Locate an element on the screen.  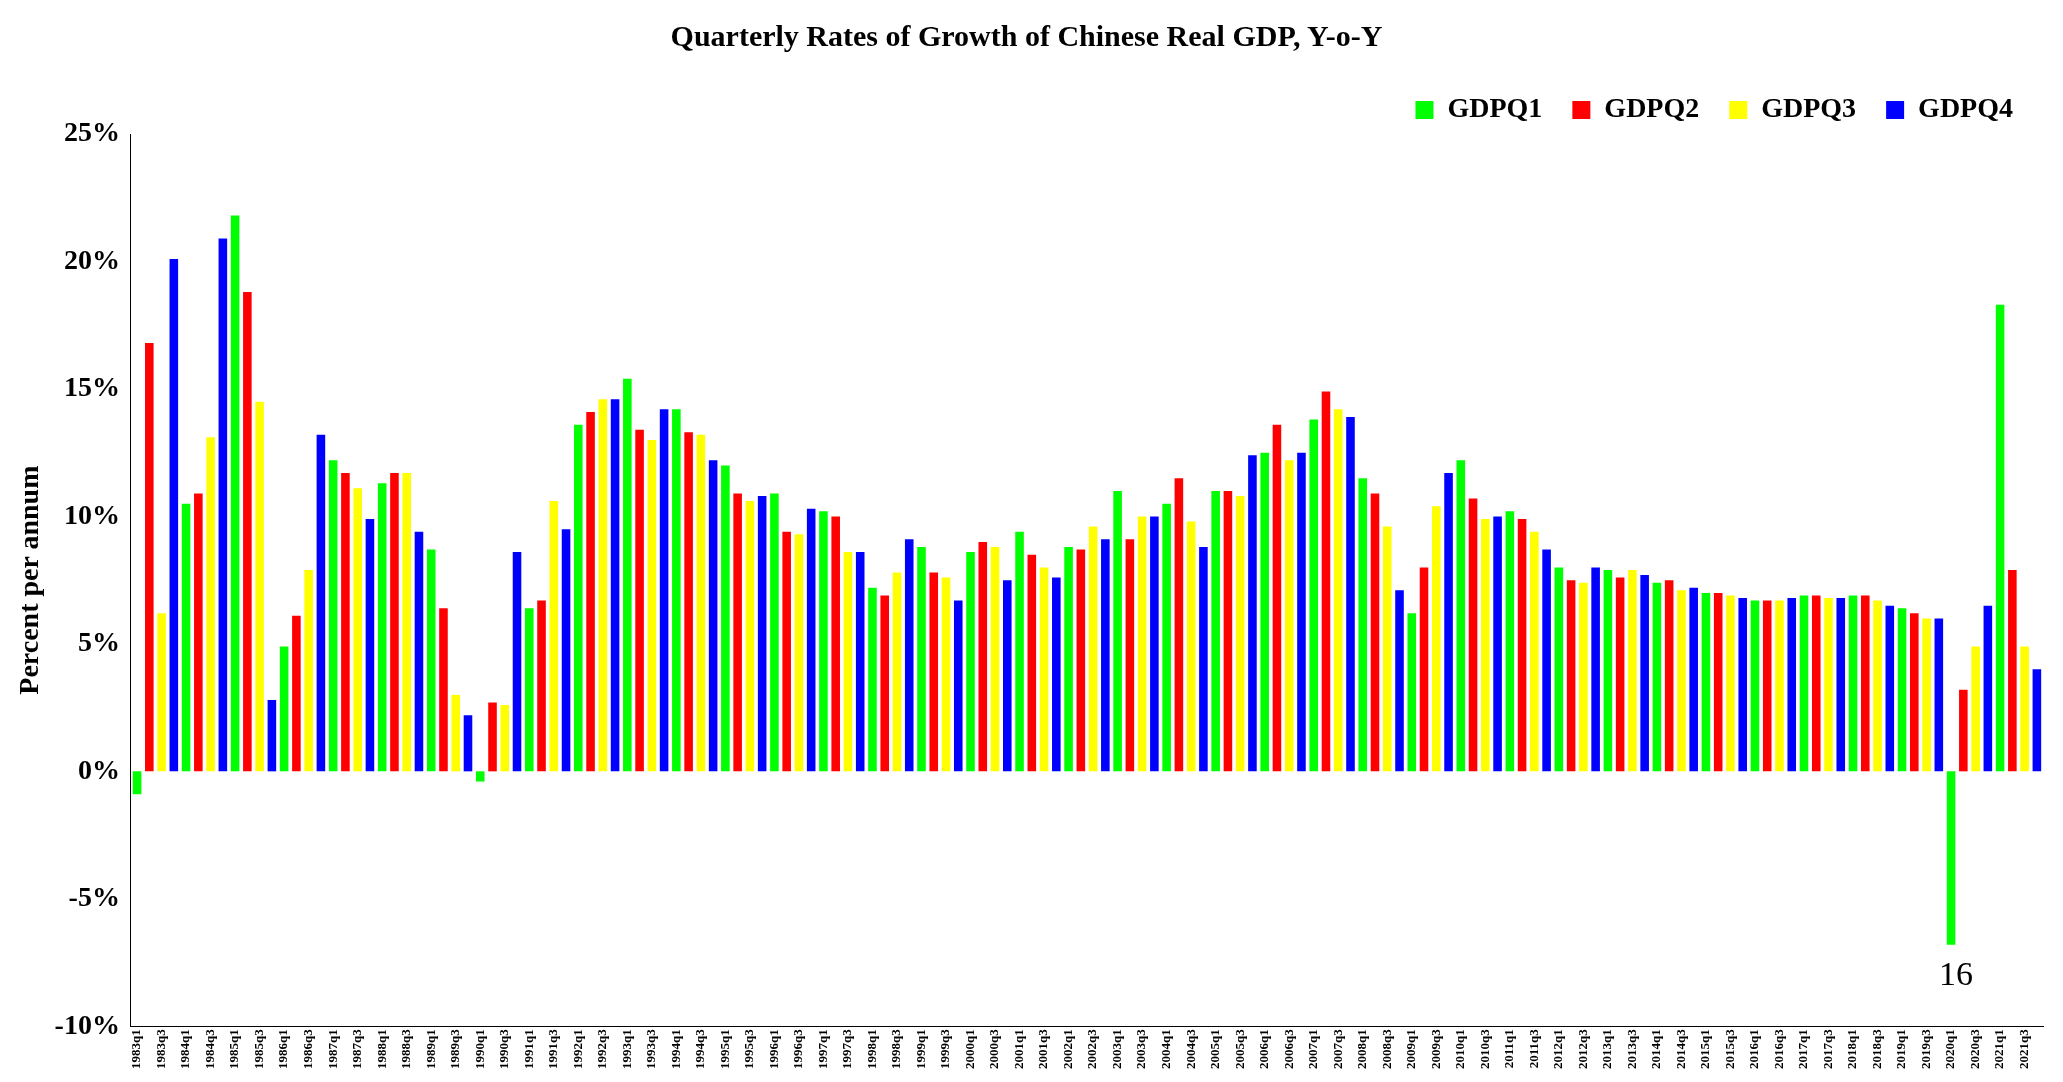
x-tick-label: 2013q1 is located at coordinates (1607, 1049).